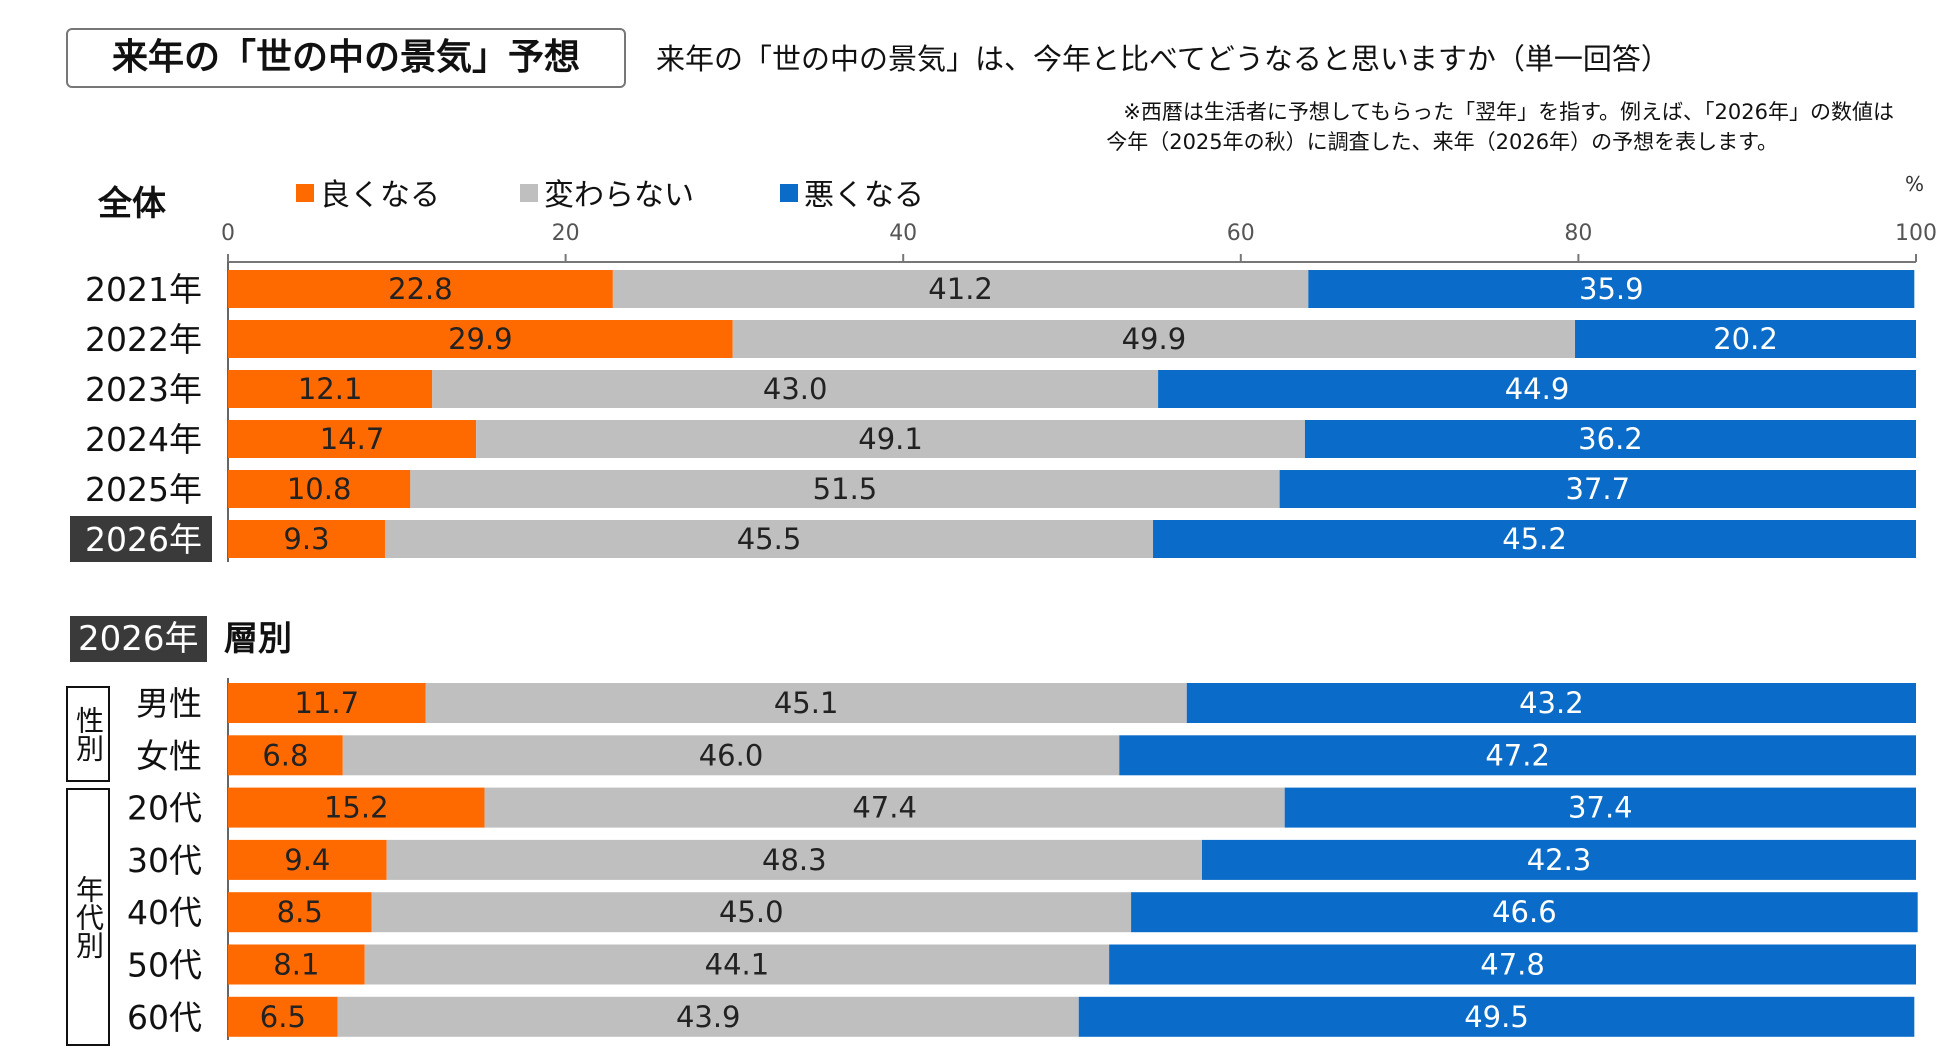  I want to click on overall-value-label-better: 10.8, so click(319, 489).